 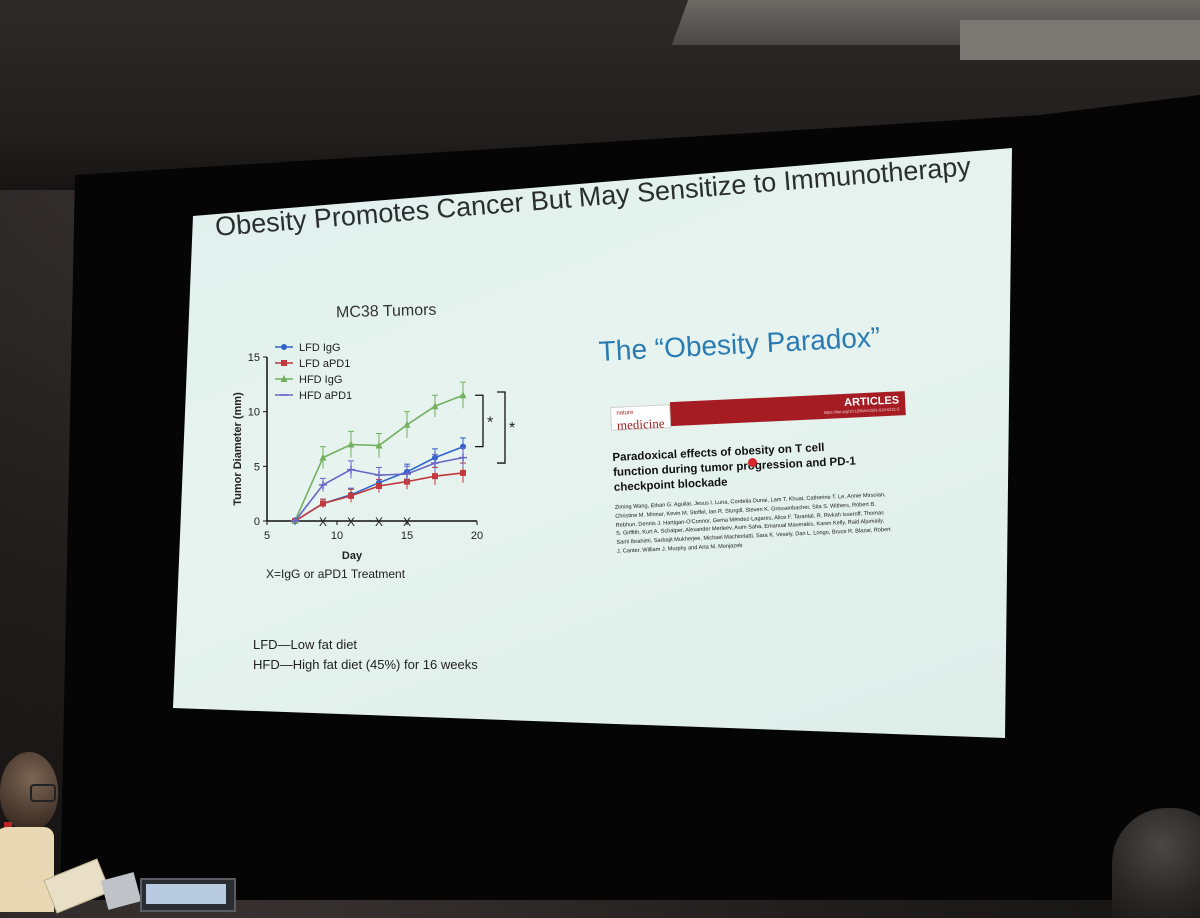 What do you see at coordinates (320, 380) in the screenshot?
I see `legend-label: HFD IgG` at bounding box center [320, 380].